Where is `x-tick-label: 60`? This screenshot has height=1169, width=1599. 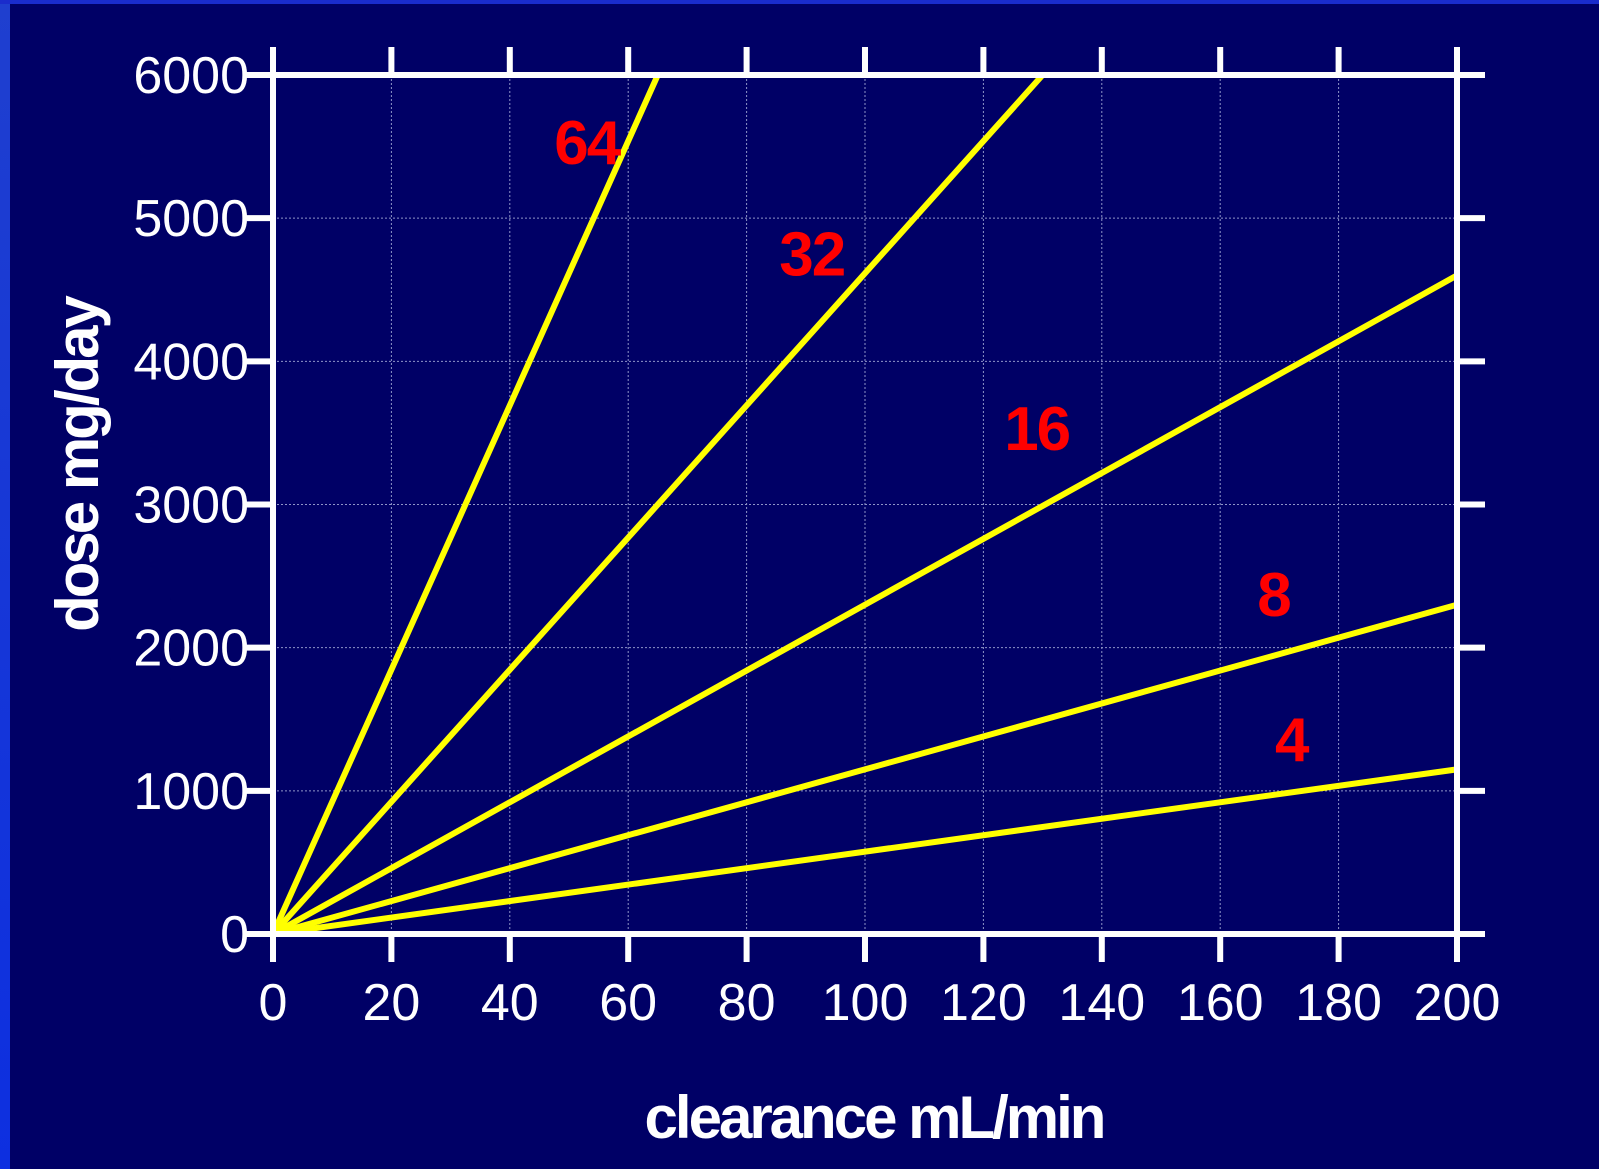
x-tick-label: 60 is located at coordinates (628, 1003).